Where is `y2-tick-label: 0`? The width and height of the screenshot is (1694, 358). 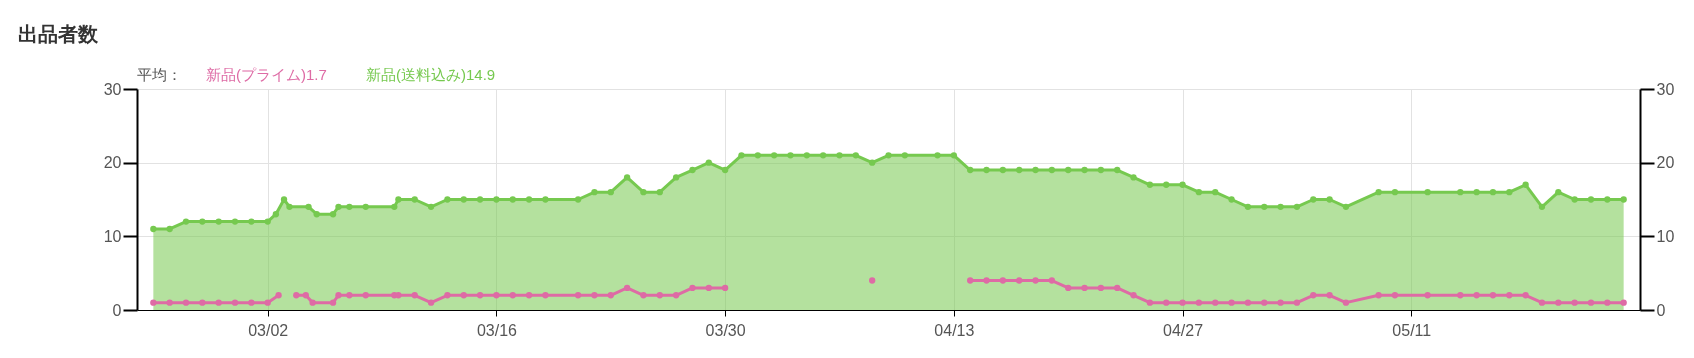 y2-tick-label: 0 is located at coordinates (1661, 310).